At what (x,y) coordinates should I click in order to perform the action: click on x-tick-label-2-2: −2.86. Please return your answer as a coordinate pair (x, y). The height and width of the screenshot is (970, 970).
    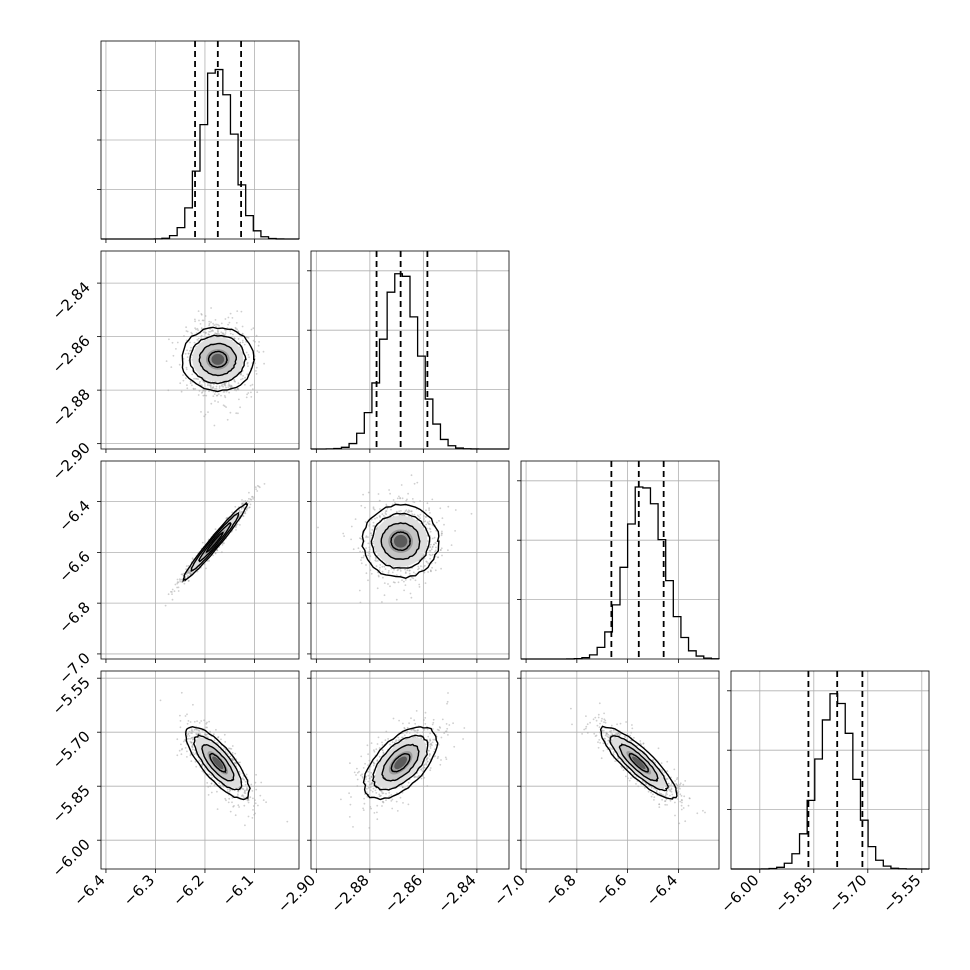
    Looking at the image, I should click on (403, 893).